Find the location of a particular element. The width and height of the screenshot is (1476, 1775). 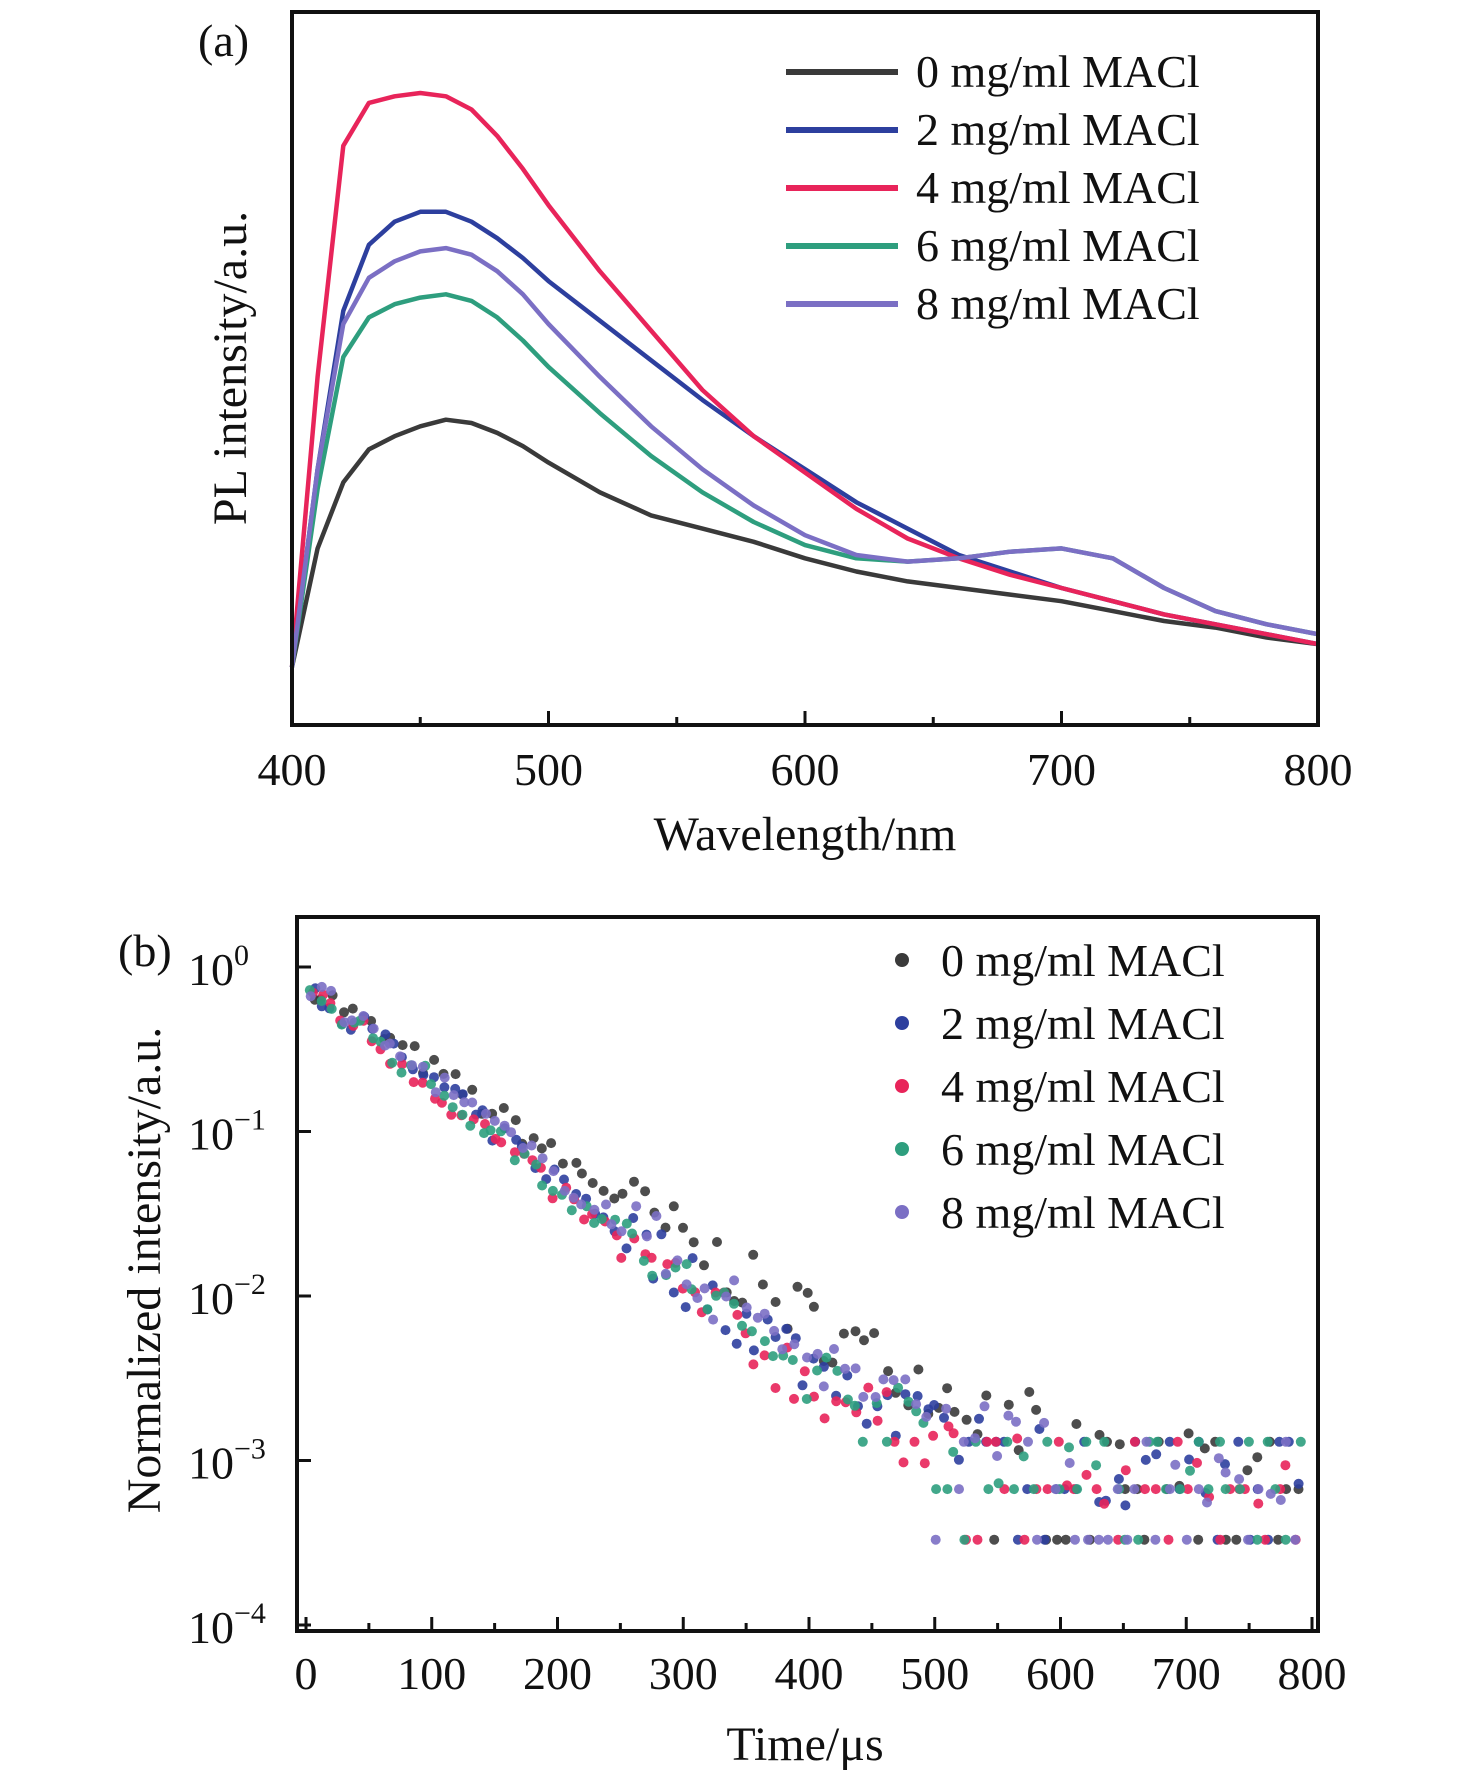

x-tick-label: 200 is located at coordinates (557, 1673).